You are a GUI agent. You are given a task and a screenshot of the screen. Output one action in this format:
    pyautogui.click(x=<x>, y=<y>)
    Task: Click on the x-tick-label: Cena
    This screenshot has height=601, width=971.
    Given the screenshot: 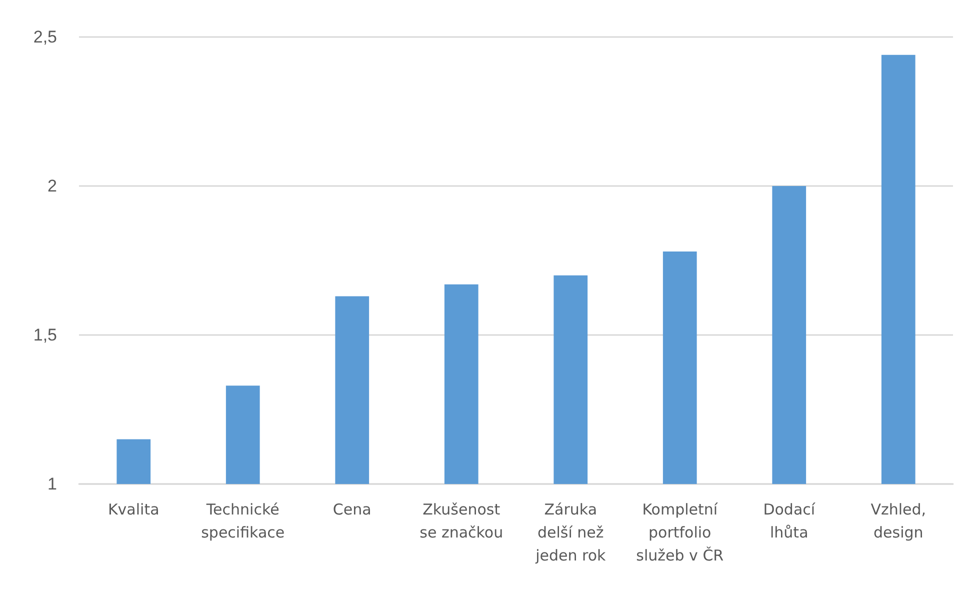 What is the action you would take?
    pyautogui.click(x=352, y=509)
    